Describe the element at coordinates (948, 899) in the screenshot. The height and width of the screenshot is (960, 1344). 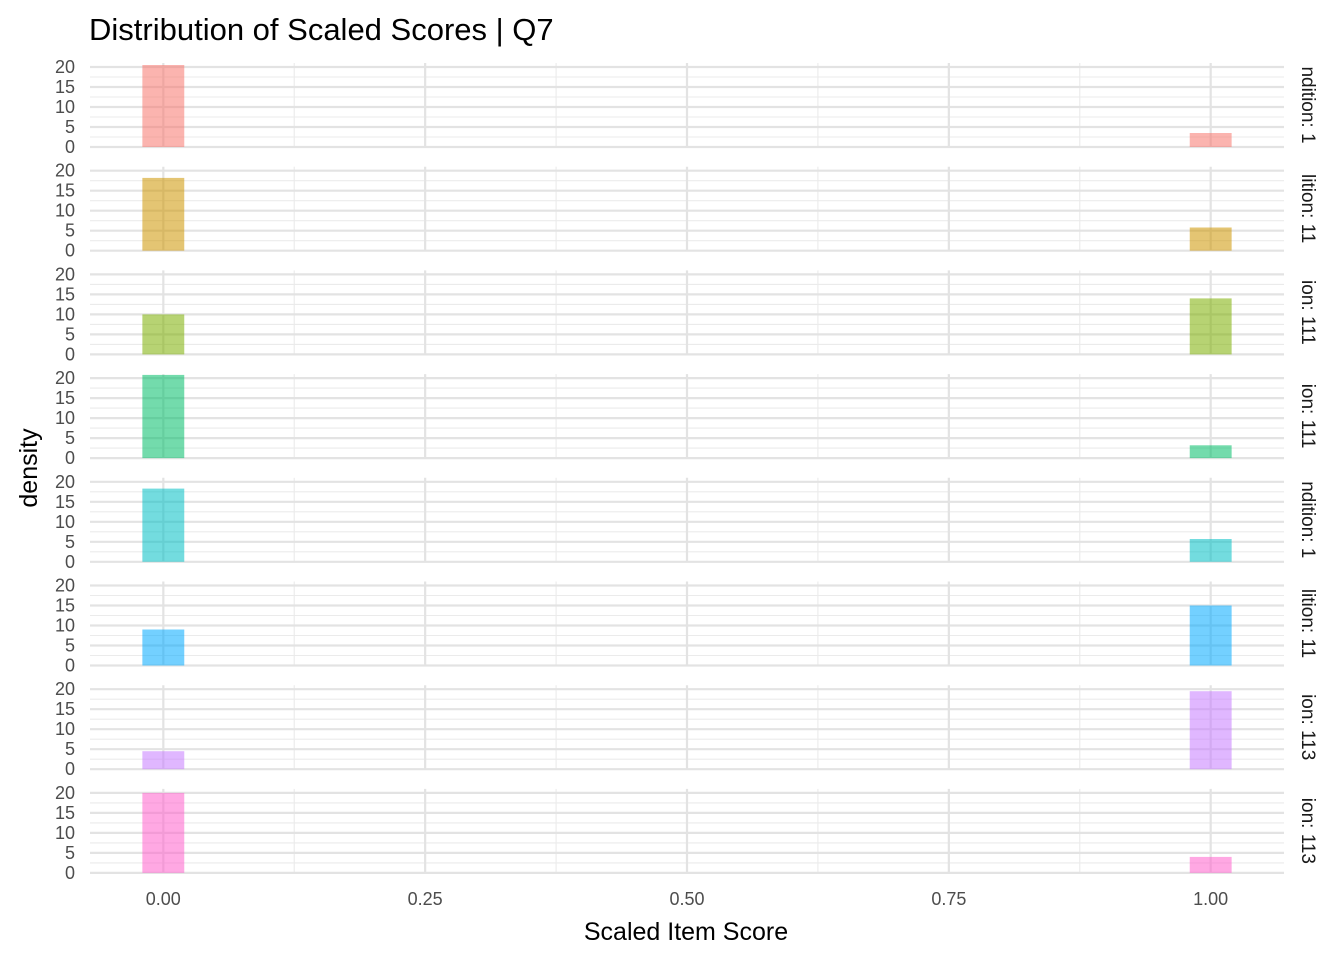
I see `x-tick-label: 0.75` at that location.